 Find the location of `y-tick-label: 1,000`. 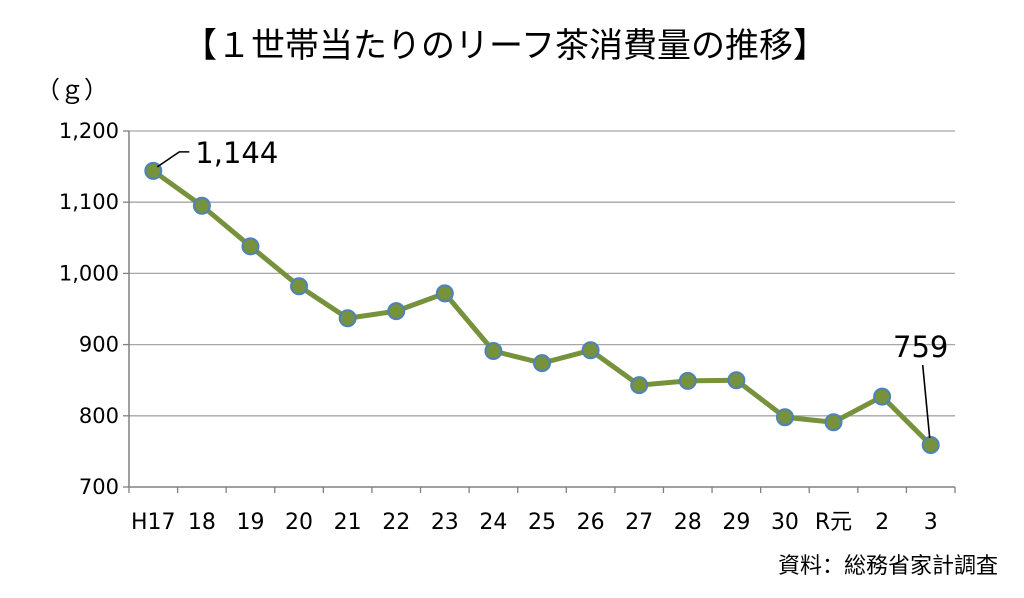

y-tick-label: 1,000 is located at coordinates (89, 273).